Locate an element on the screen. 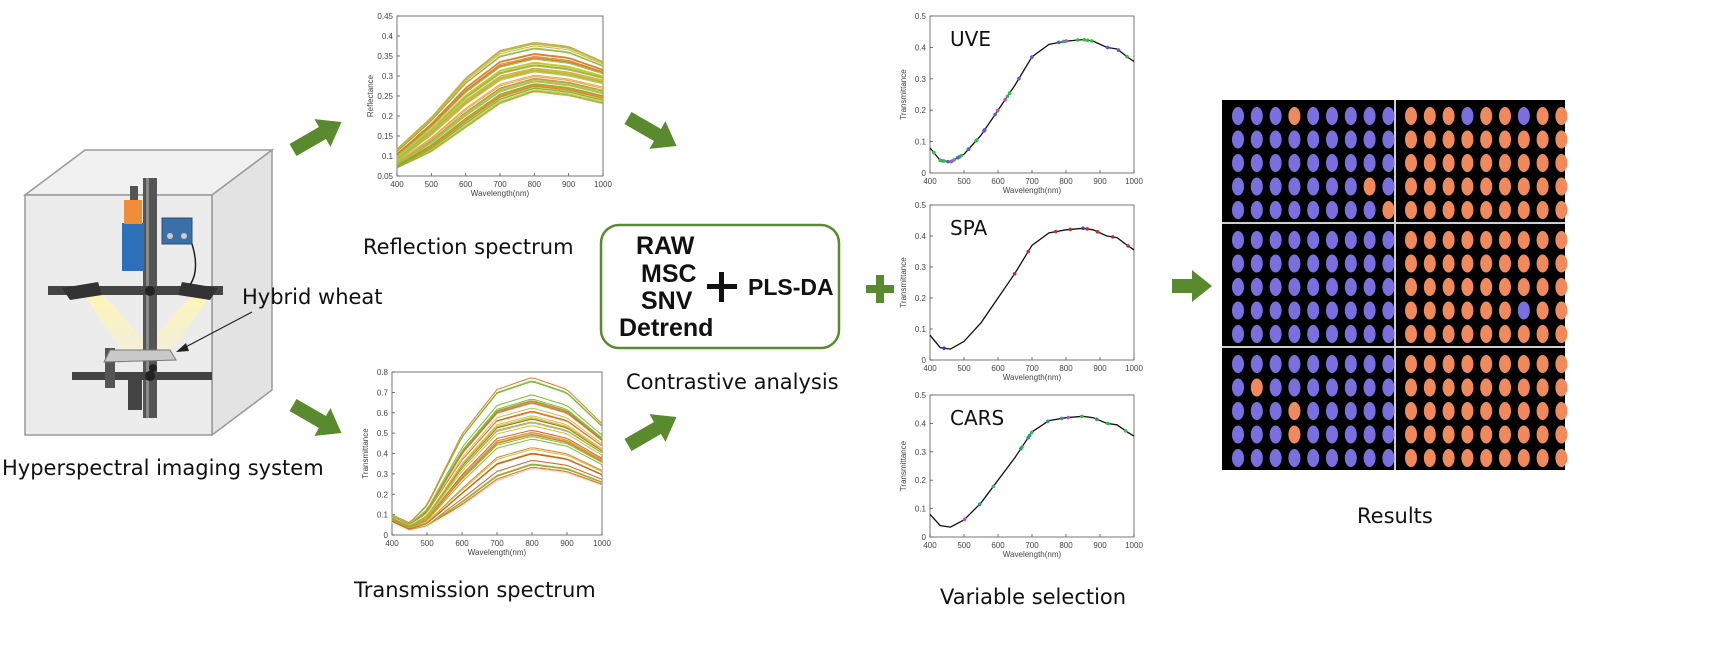  column-joint-top is located at coordinates (150, 291).